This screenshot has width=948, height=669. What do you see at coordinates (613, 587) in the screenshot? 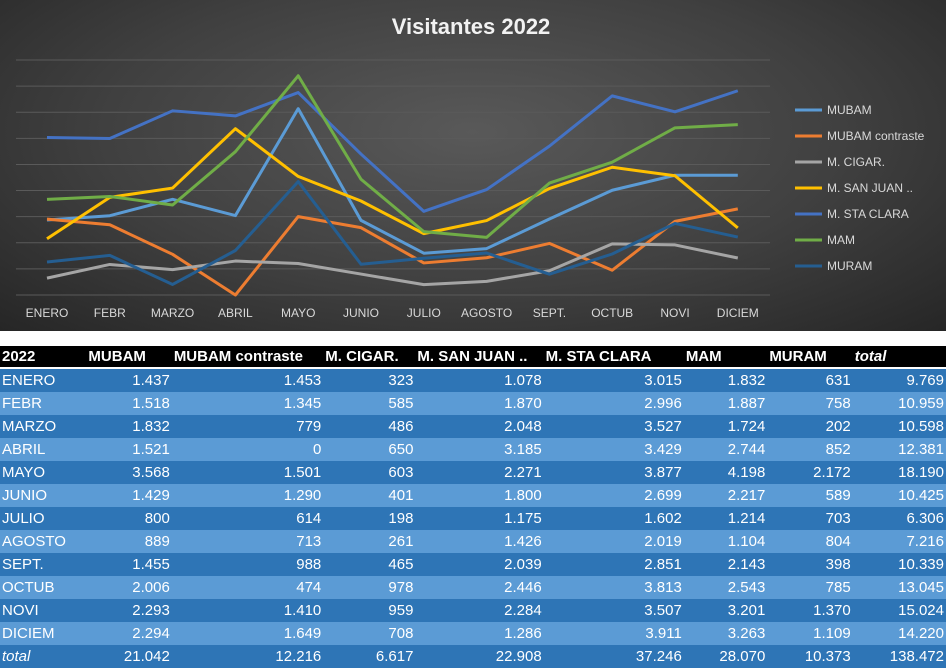
I see `table-cell: 3.813` at bounding box center [613, 587].